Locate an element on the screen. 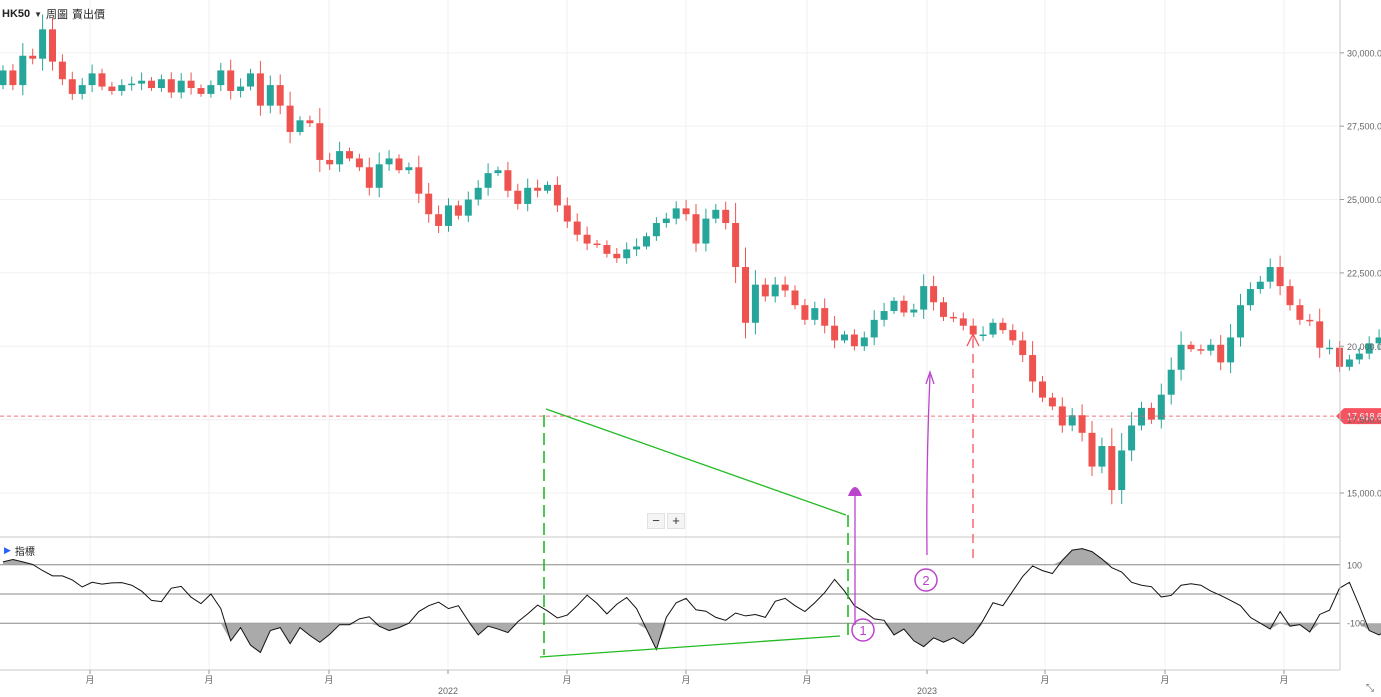 The height and width of the screenshot is (697, 1381). symbol-label: HK50 is located at coordinates (16, 14).